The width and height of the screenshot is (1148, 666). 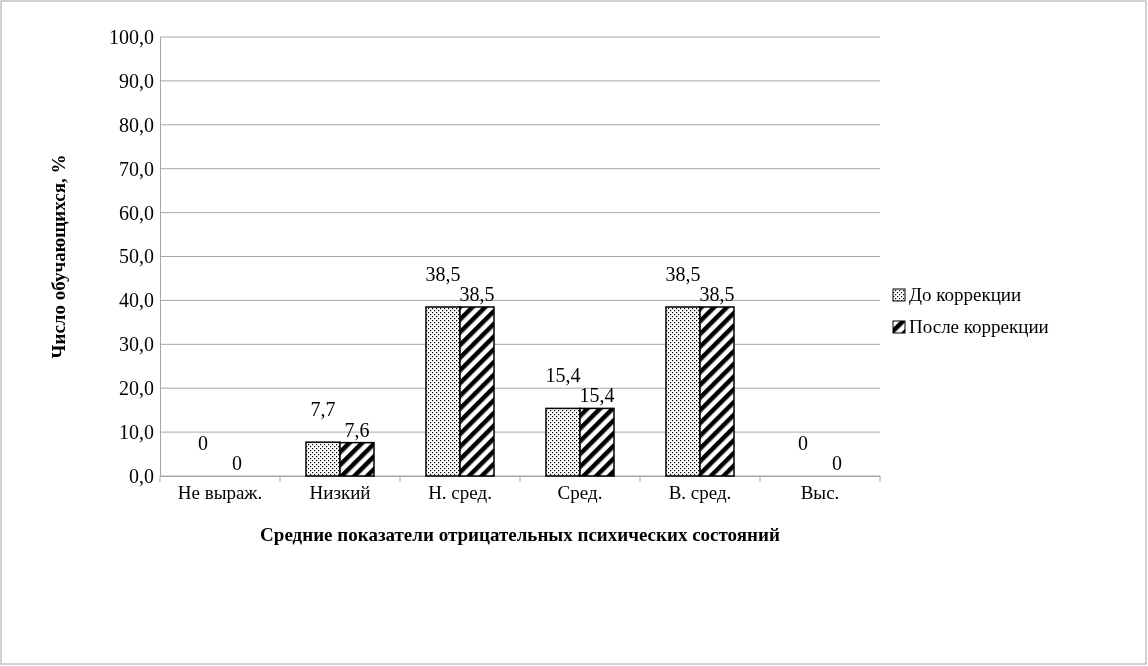 I want to click on x-tick-label: Н. сред., so click(x=460, y=493).